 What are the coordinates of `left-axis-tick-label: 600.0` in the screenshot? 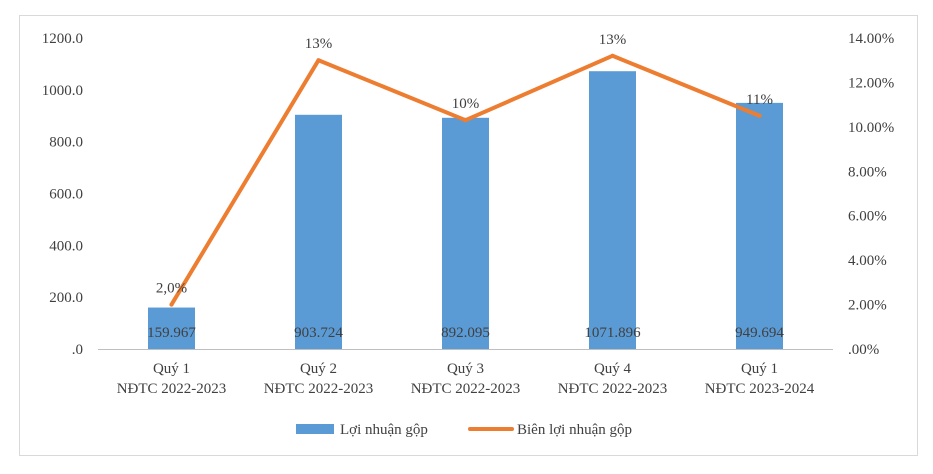 It's located at (66, 195).